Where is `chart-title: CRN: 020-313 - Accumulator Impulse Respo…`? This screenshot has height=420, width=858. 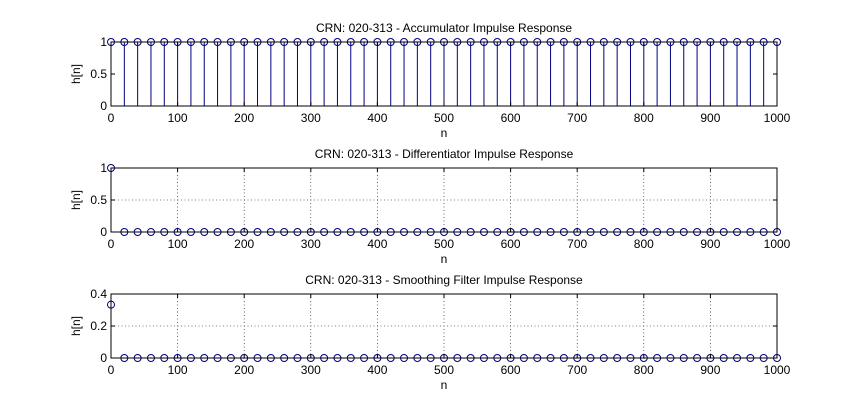 chart-title: CRN: 020-313 - Accumulator Impulse Respo… is located at coordinates (444, 28).